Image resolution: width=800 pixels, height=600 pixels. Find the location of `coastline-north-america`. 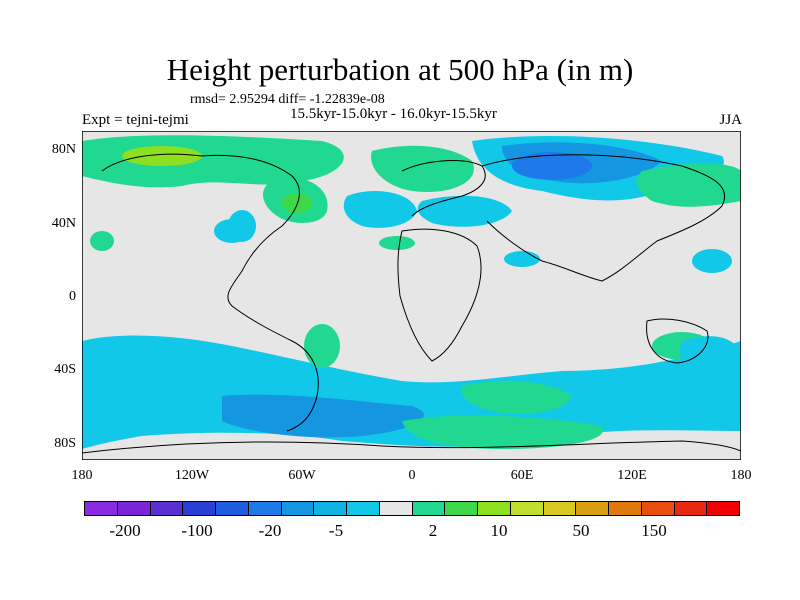

coastline-north-america is located at coordinates (200, 230).